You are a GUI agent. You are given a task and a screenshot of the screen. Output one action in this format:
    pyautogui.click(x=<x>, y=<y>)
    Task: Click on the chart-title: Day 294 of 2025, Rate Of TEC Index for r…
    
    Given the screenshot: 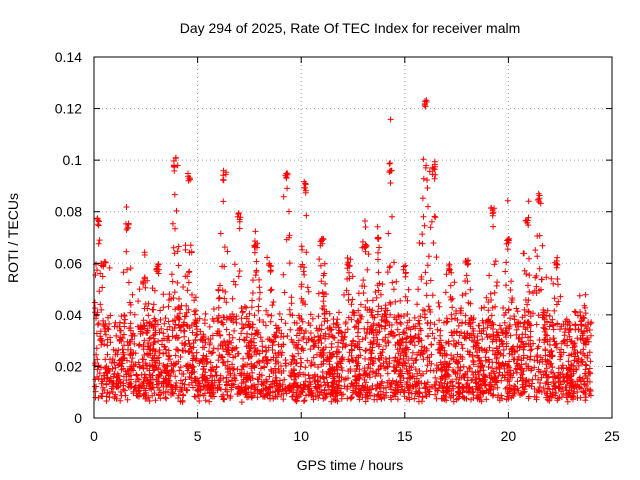 What is the action you would take?
    pyautogui.click(x=350, y=28)
    